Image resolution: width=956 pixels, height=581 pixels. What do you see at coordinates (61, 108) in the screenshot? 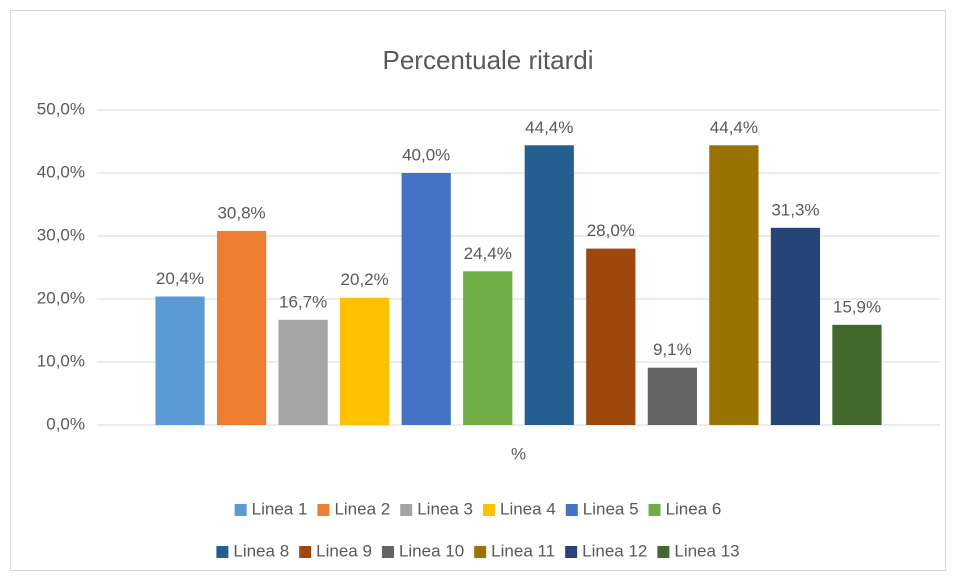
I see `y-tick-label: 50,0%` at bounding box center [61, 108].